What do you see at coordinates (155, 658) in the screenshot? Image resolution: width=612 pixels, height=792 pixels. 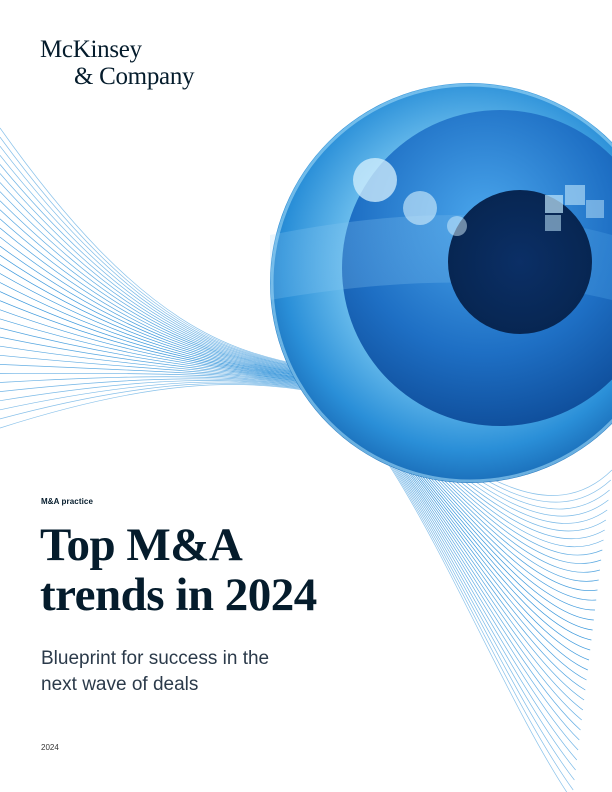 I see `subtitle-line-1: Blueprint for success in the` at bounding box center [155, 658].